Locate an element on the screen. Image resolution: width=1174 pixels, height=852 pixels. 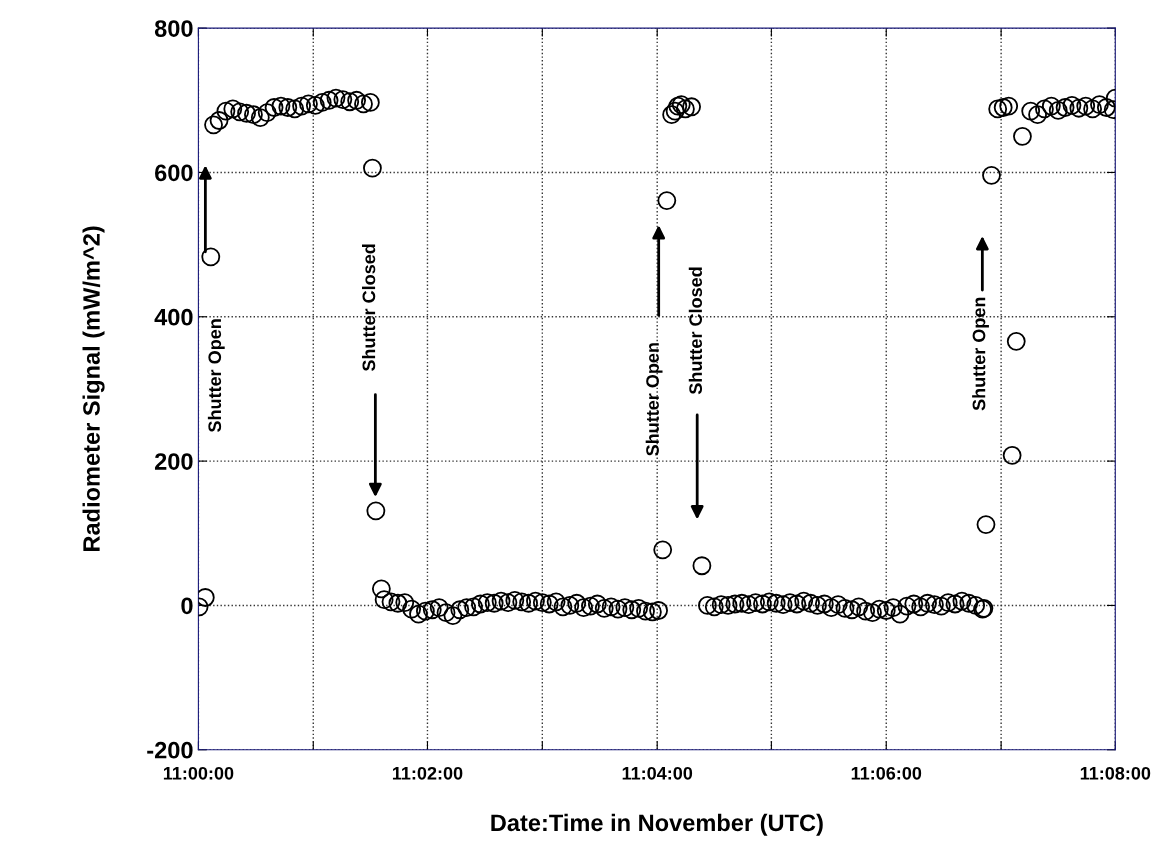
x-tick-label: 11:08:00 is located at coordinates (1115, 773).